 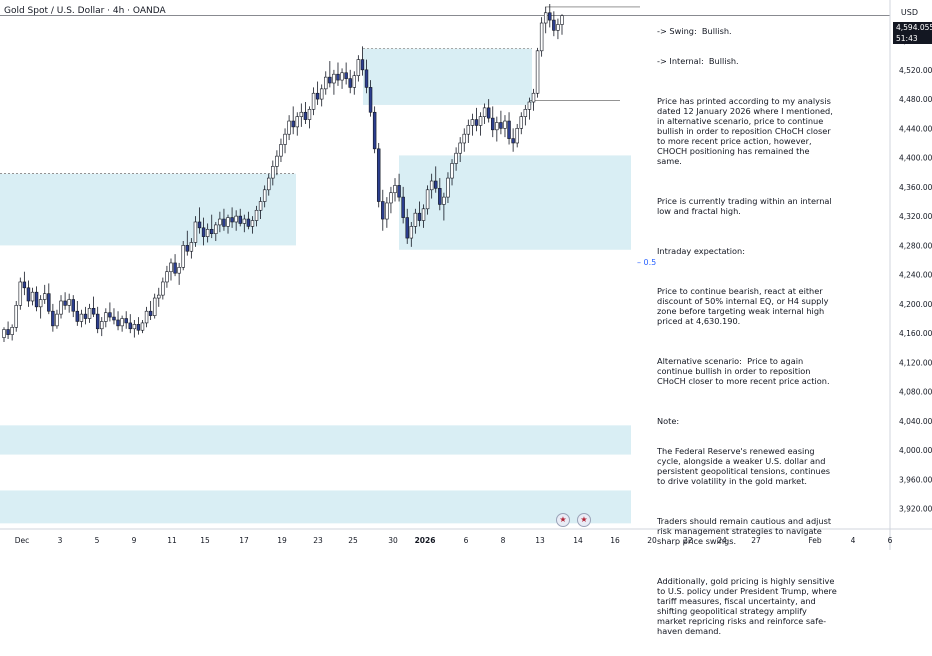 I want to click on internal-bias: -> Internal: Bullish., so click(x=698, y=61).